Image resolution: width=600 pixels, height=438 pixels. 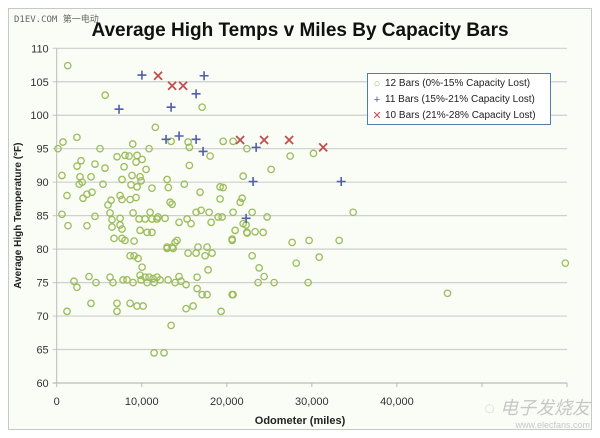 I want to click on y-tick-label: 60, so click(x=42, y=384).